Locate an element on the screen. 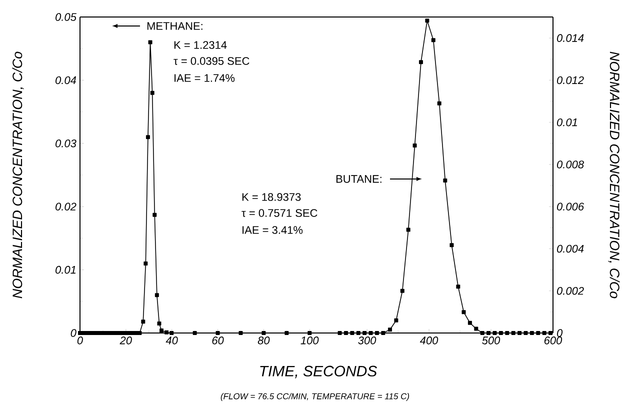  x-tick-label: 300 is located at coordinates (367, 340).